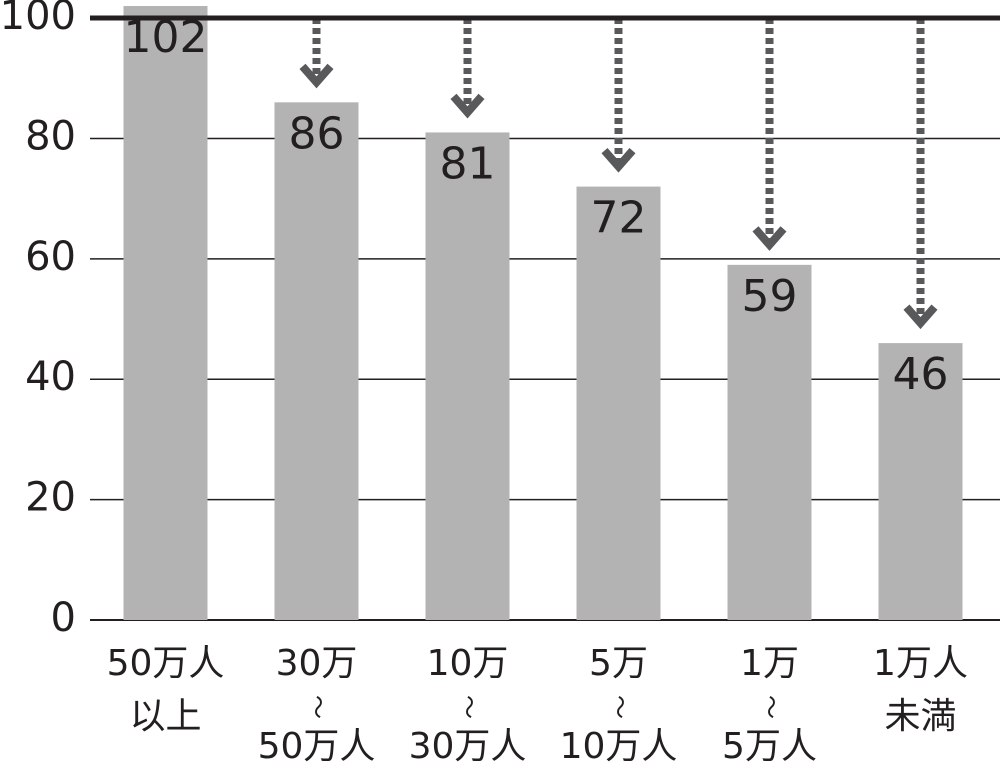 This screenshot has height=769, width=1000. I want to click on x-tick-label: 5万, so click(618, 663).